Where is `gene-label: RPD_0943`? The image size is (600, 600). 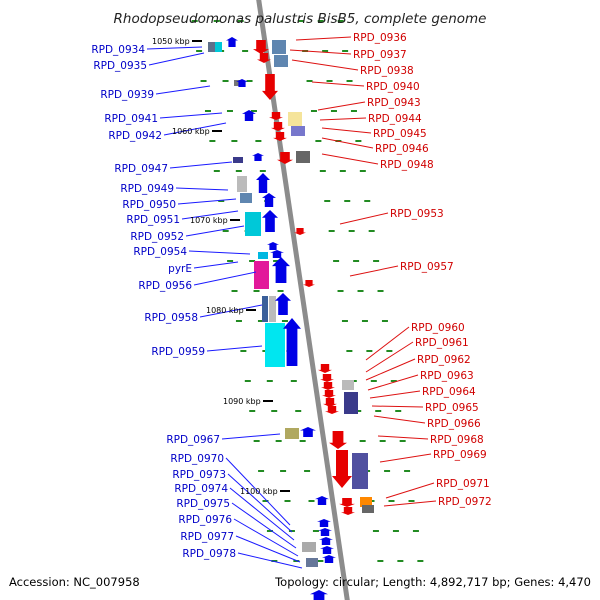 gene-label: RPD_0943 is located at coordinates (394, 103).